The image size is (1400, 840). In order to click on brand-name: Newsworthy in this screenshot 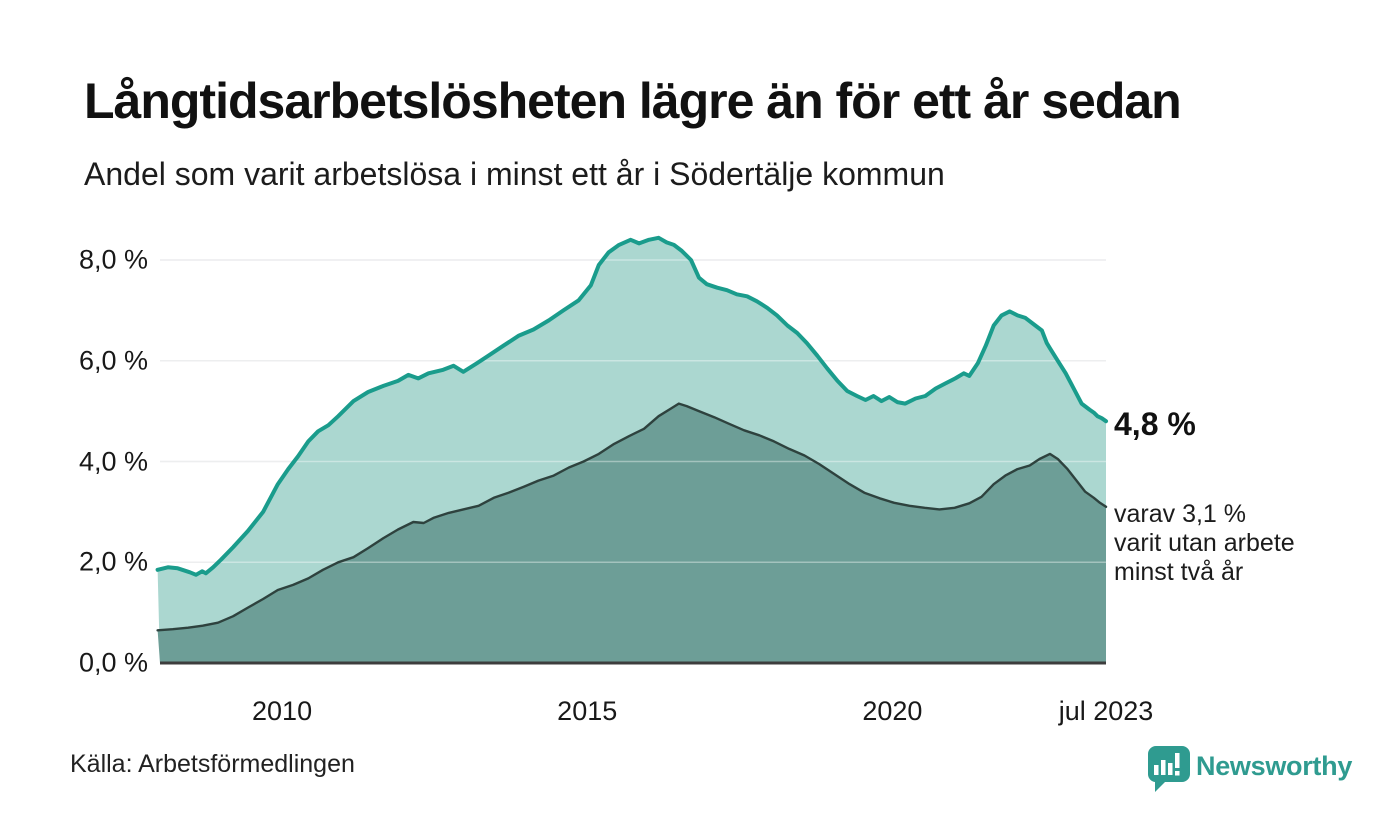, I will do `click(1274, 766)`.